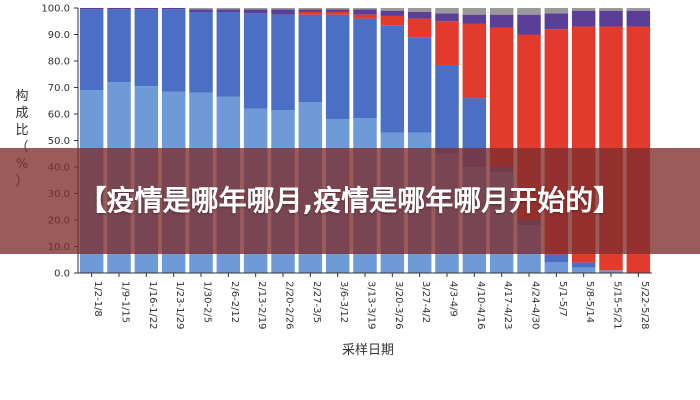 The height and width of the screenshot is (400, 700). What do you see at coordinates (62, 274) in the screenshot?
I see `y-tick-label: 0.0` at bounding box center [62, 274].